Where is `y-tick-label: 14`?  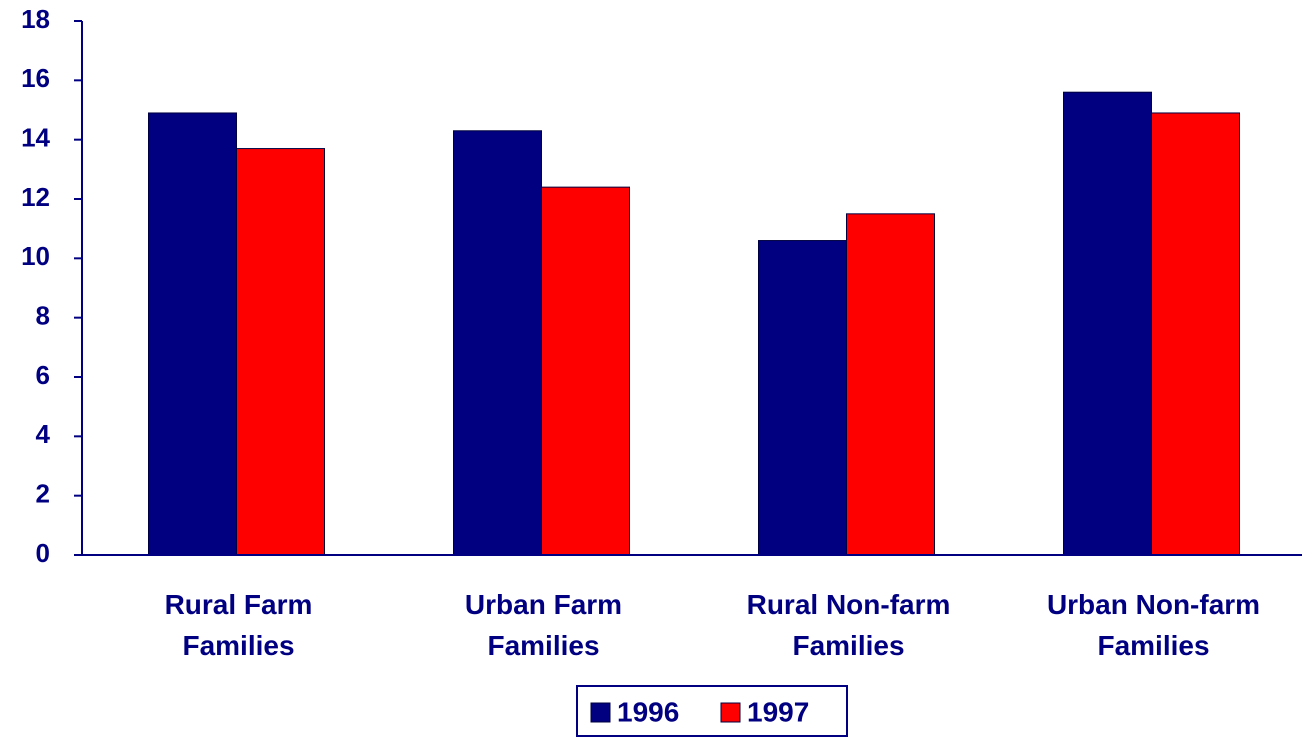
y-tick-label: 14 is located at coordinates (35, 138).